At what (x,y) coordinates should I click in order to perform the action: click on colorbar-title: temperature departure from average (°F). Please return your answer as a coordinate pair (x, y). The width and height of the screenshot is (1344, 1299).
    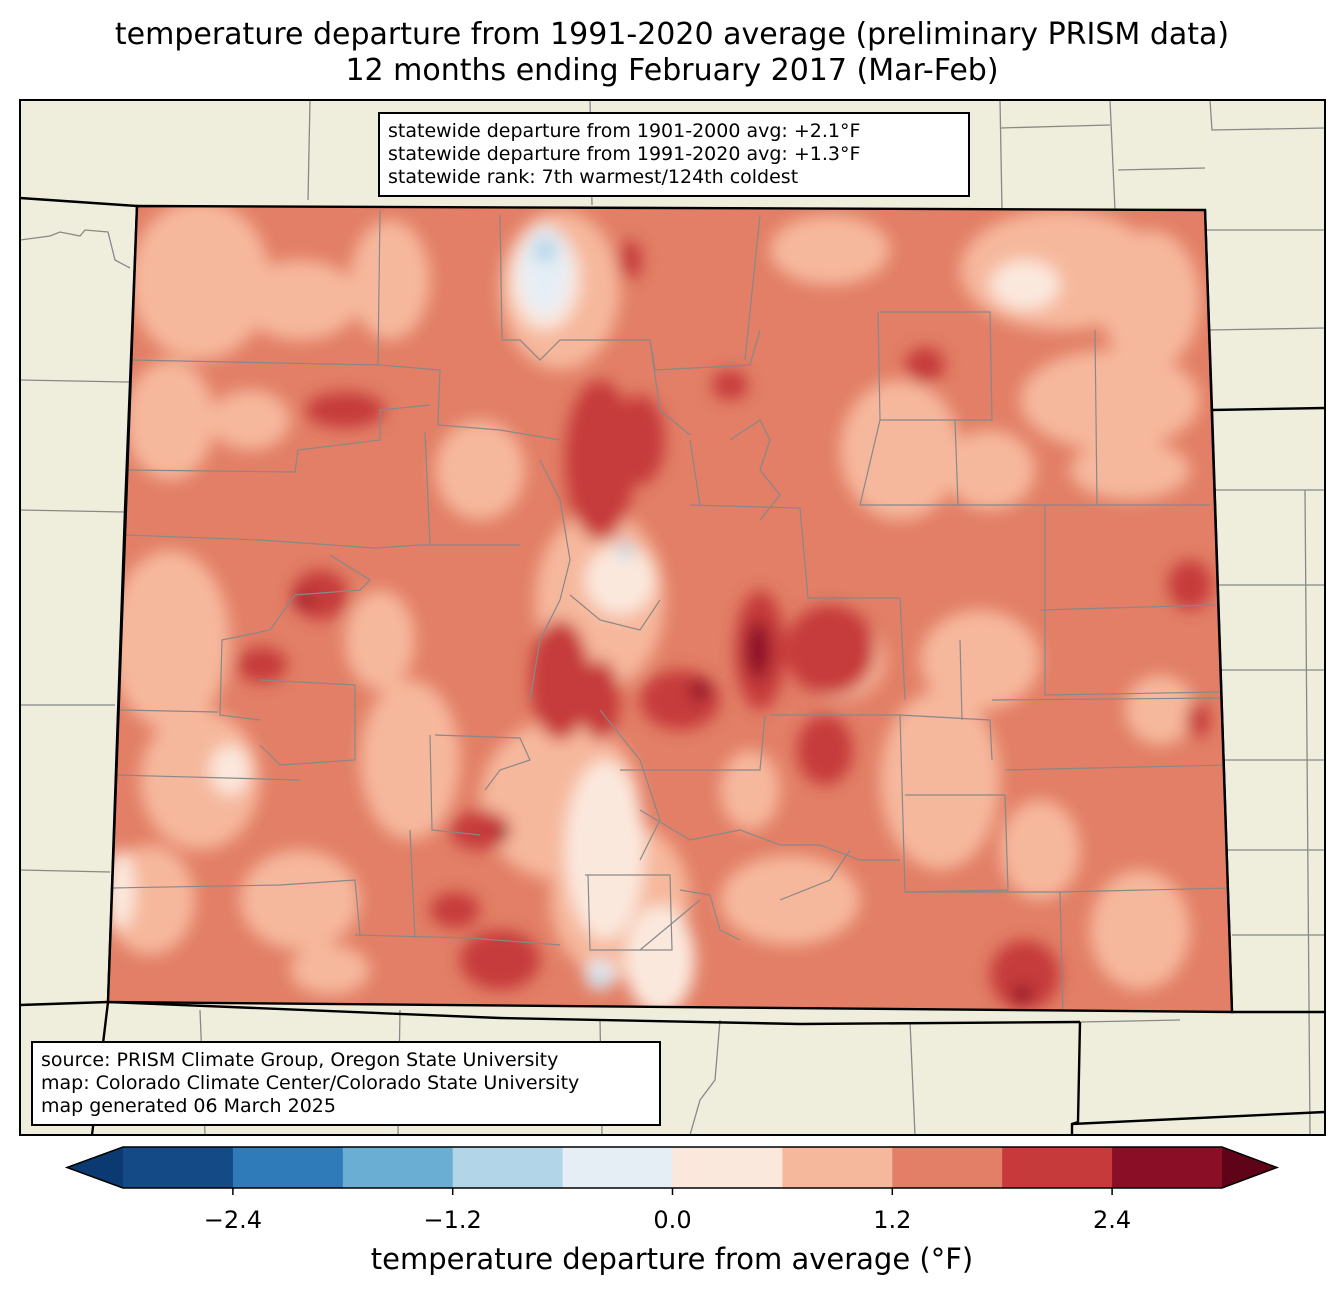
    Looking at the image, I should click on (672, 1259).